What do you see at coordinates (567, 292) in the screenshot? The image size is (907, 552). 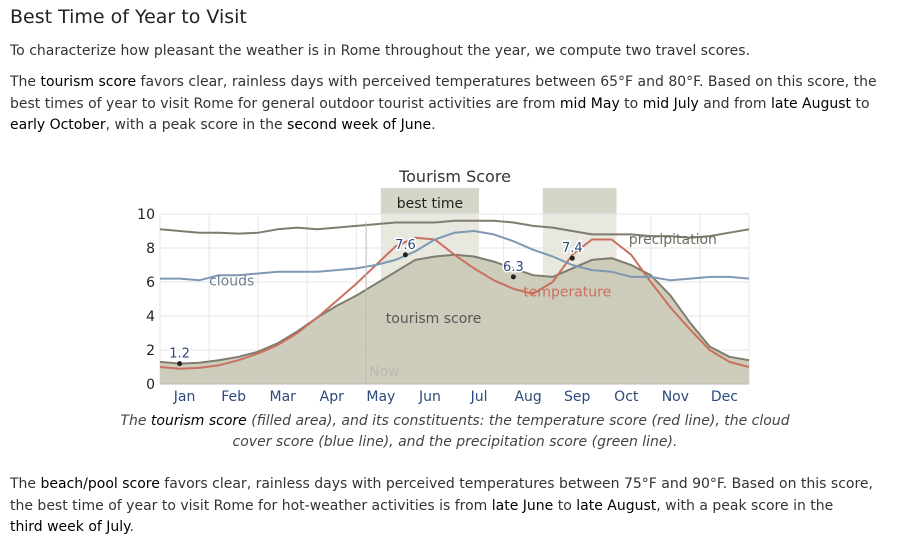 I see `series-label-temperature: temperature` at bounding box center [567, 292].